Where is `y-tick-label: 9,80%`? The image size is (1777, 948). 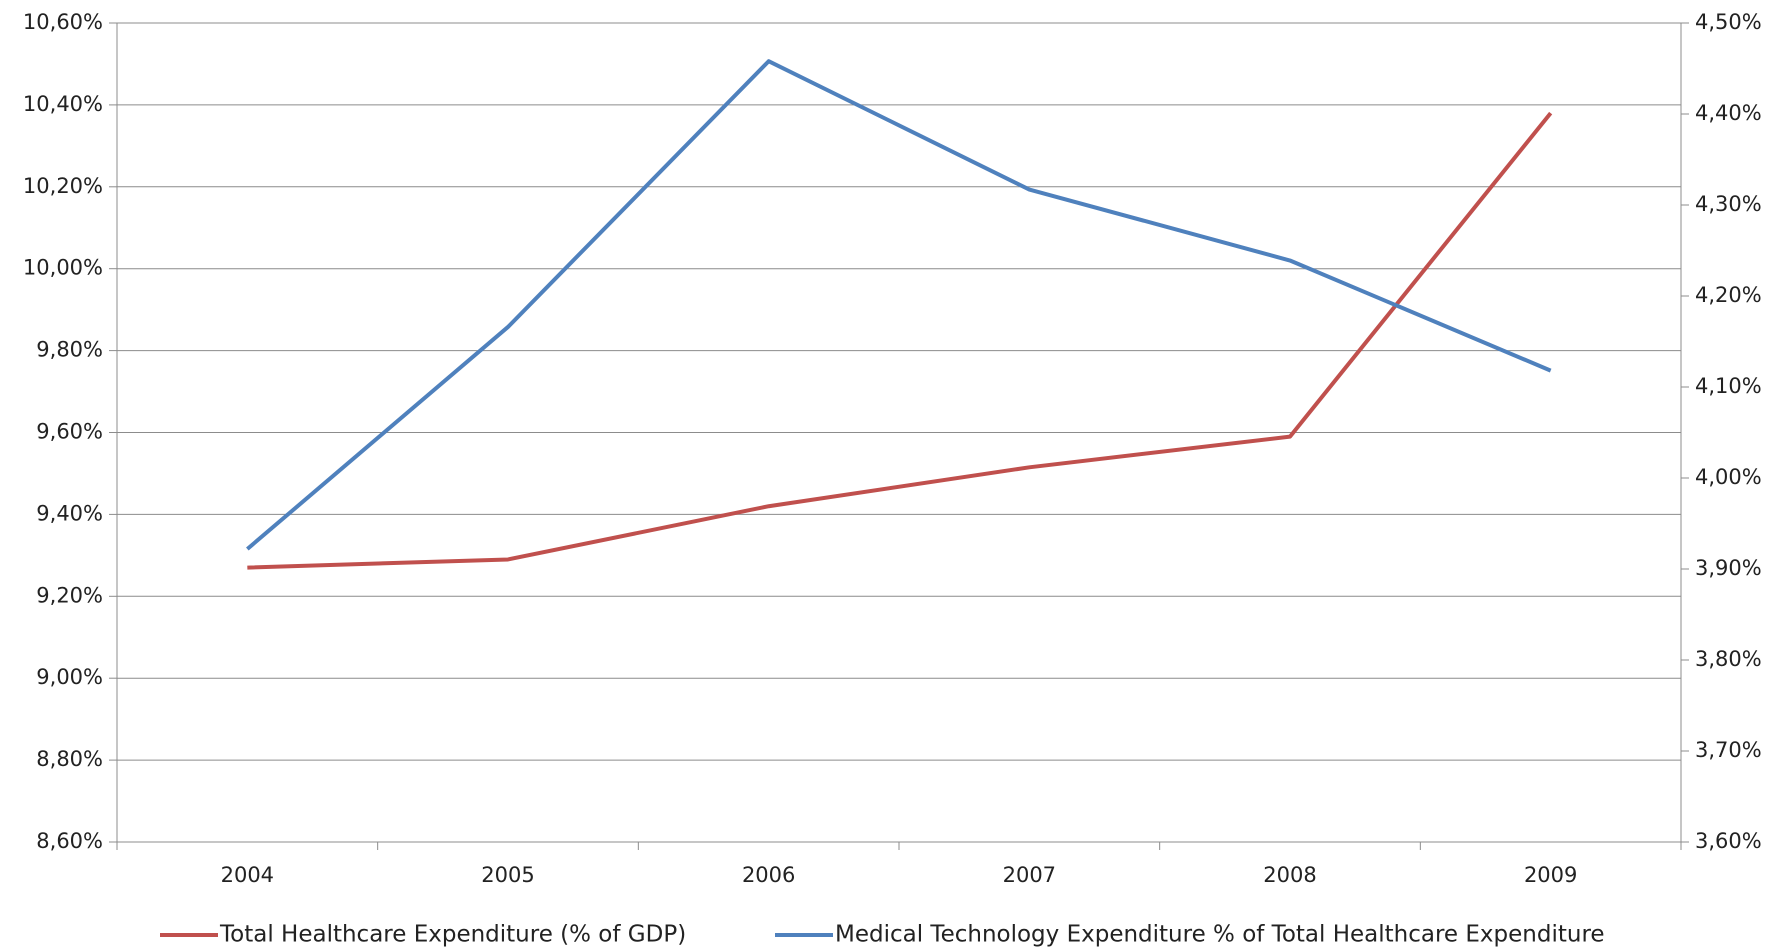 y-tick-label: 9,80% is located at coordinates (69, 350).